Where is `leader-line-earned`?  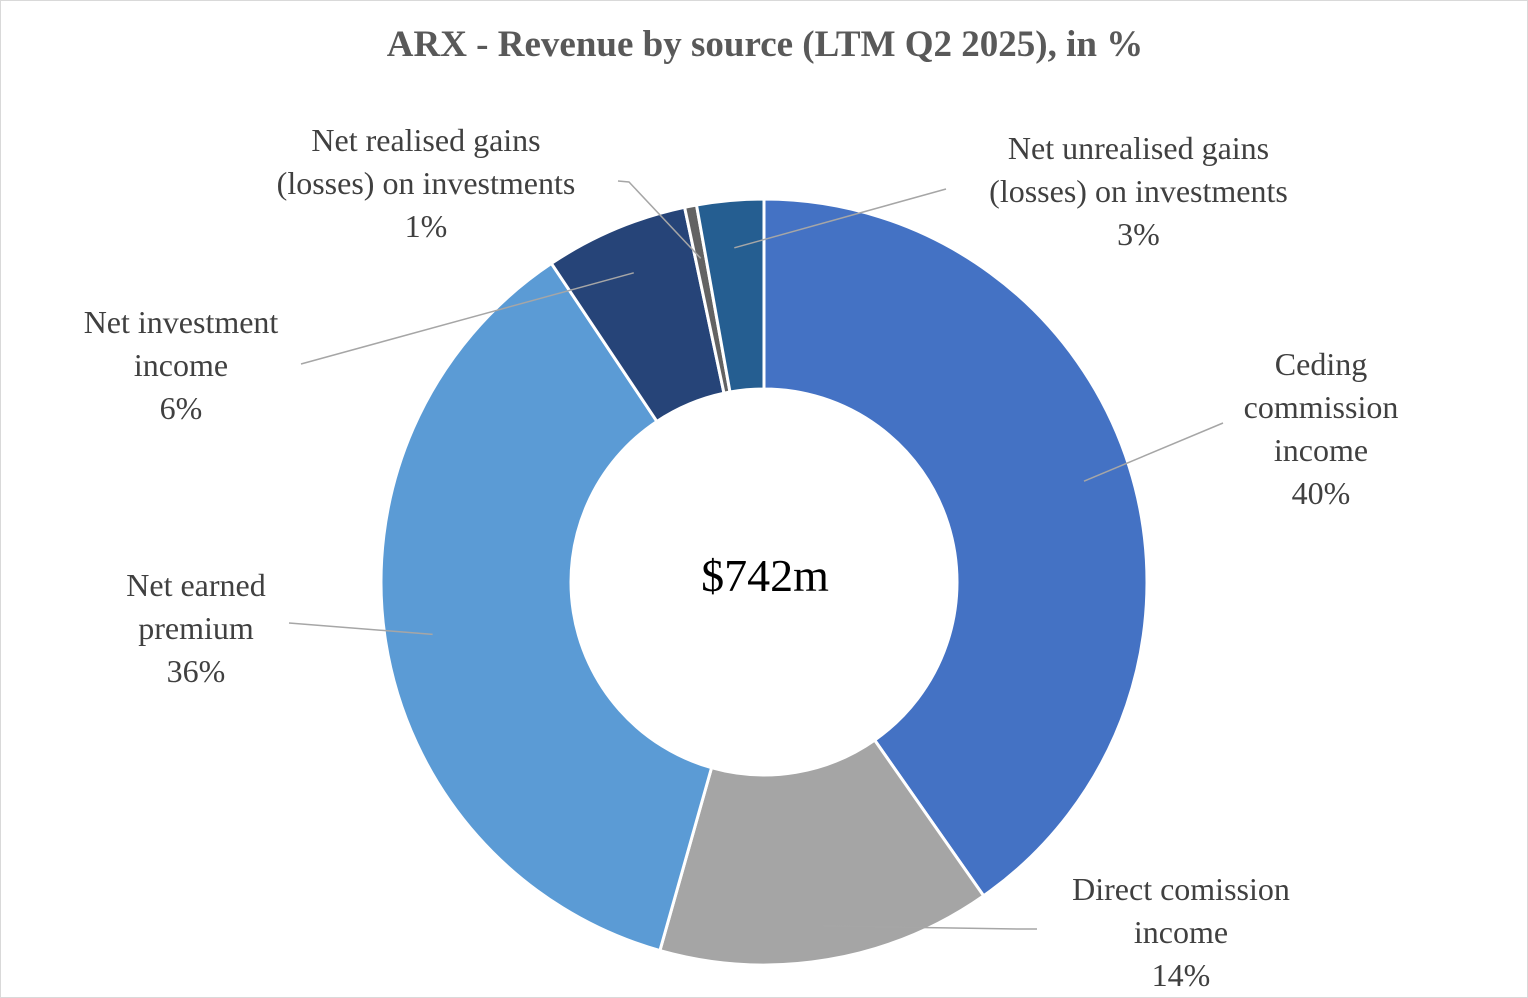 leader-line-earned is located at coordinates (360, 629).